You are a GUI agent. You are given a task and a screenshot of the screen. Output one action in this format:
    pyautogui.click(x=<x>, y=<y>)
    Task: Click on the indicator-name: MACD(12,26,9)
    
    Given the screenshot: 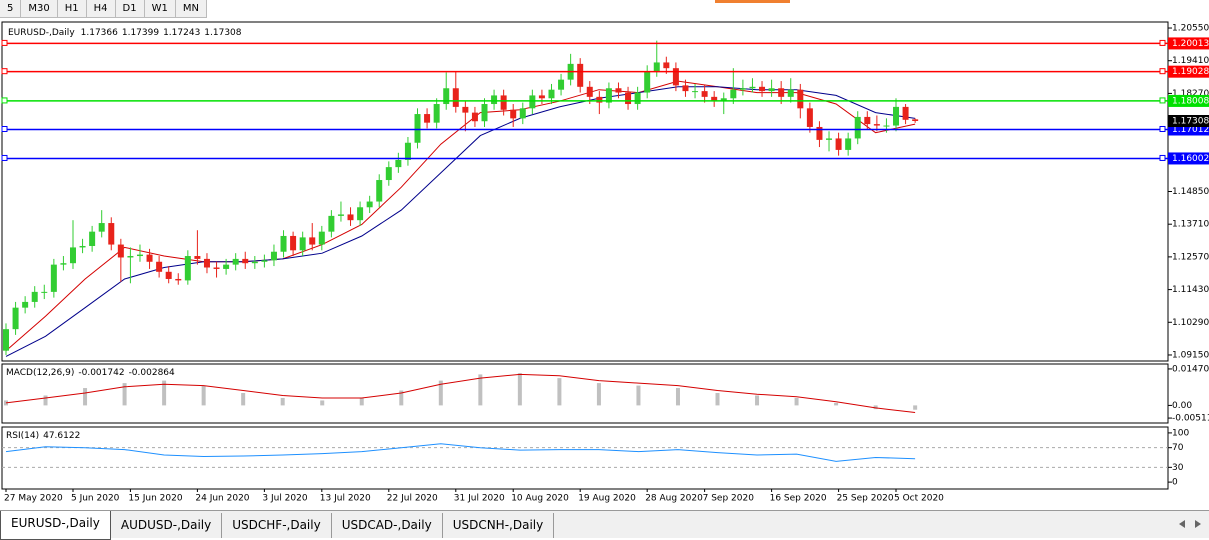 What is the action you would take?
    pyautogui.click(x=40, y=373)
    